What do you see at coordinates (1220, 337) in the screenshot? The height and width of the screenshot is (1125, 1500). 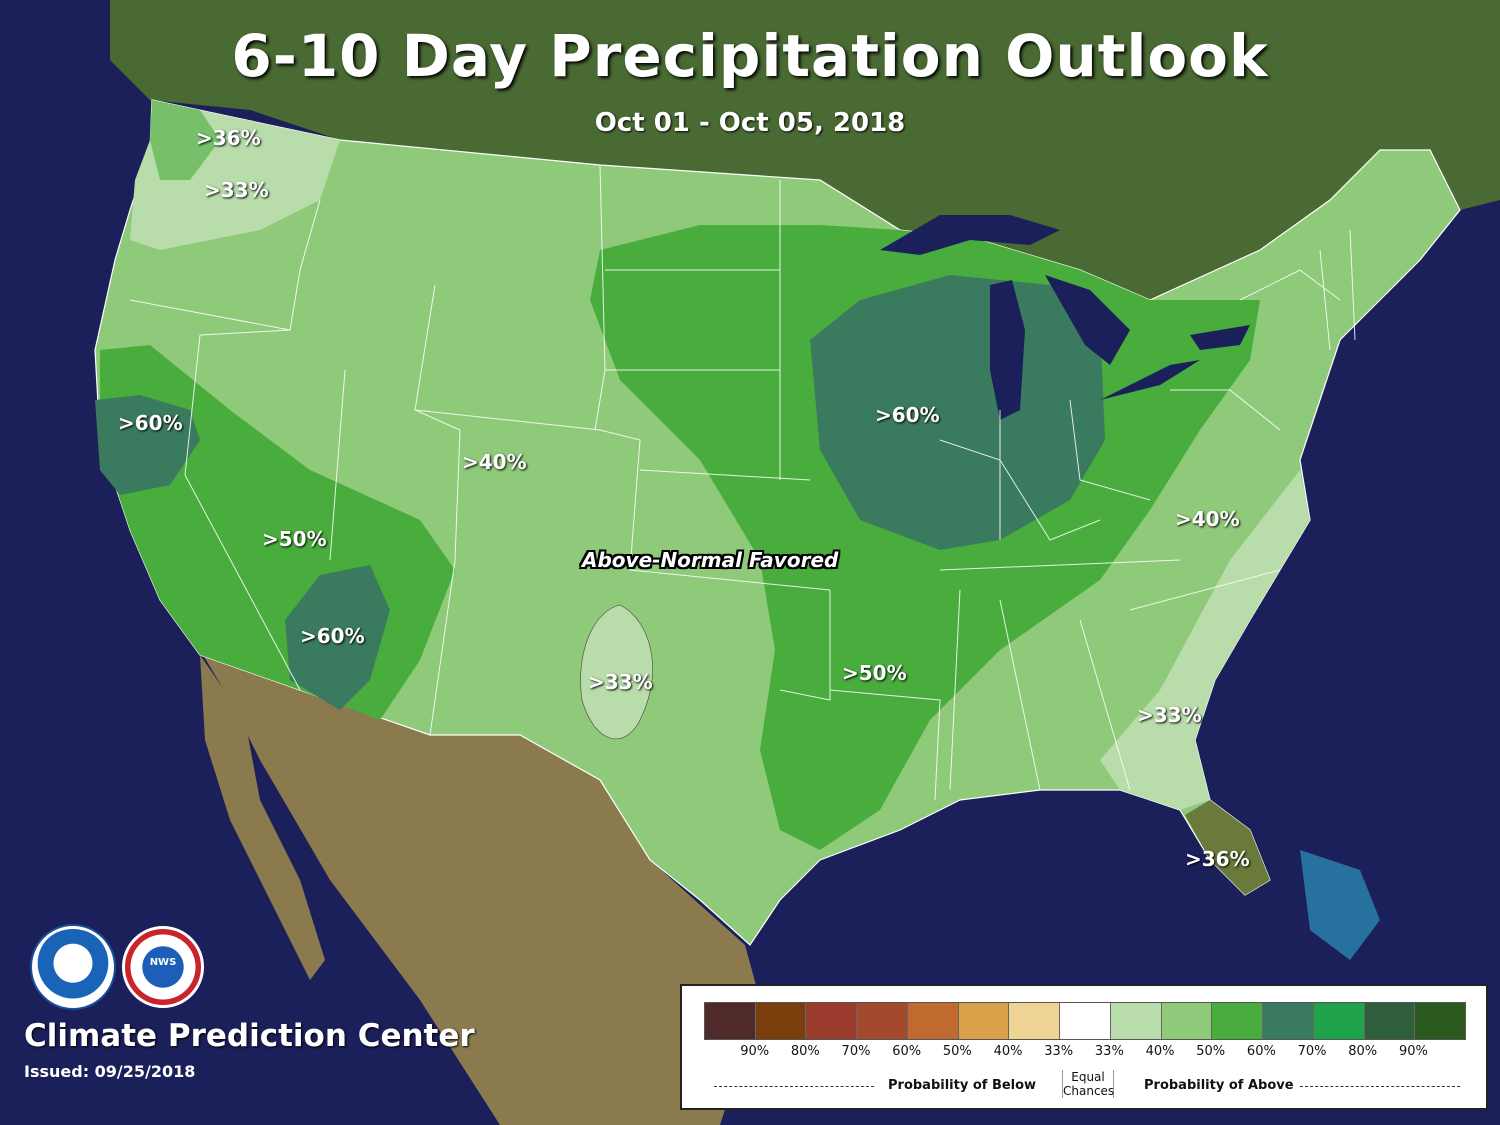 I see `lake-ontario` at bounding box center [1220, 337].